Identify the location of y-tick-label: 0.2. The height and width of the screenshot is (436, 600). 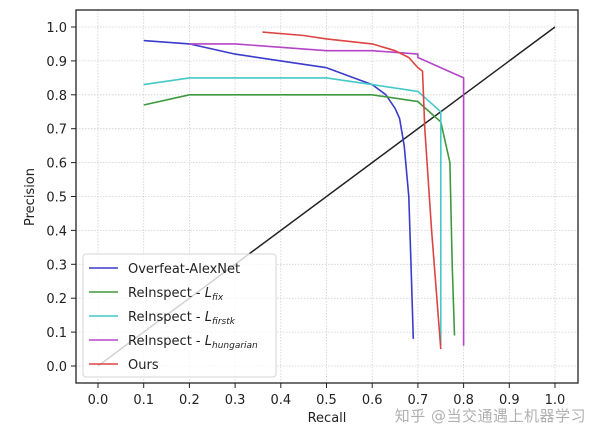
(56, 299).